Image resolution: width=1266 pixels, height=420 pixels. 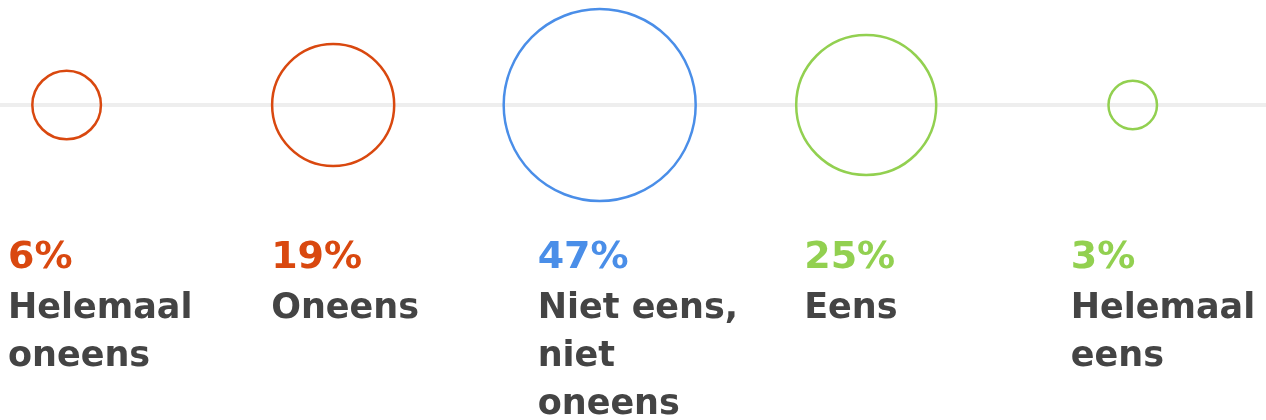 I want to click on category-label: Oneens, so click(x=345, y=306).